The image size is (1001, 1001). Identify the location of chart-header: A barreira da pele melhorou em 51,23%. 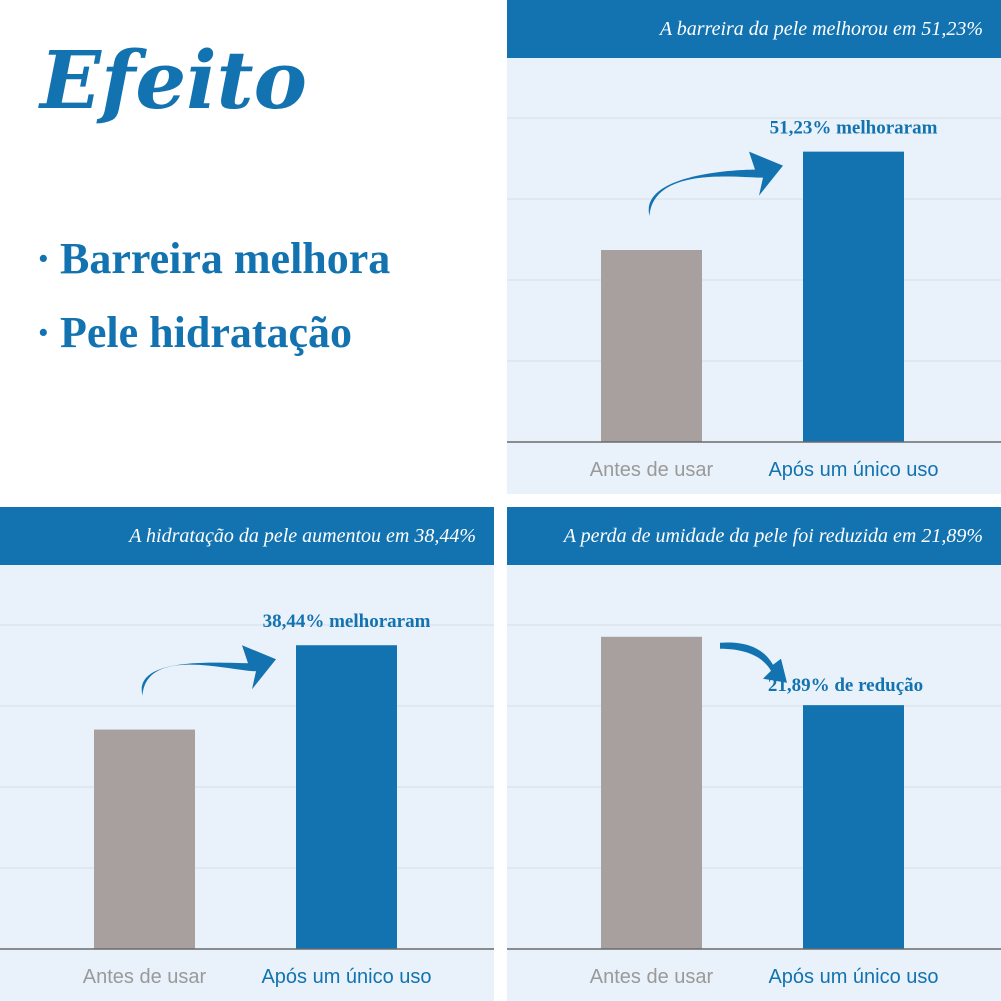
(754, 29).